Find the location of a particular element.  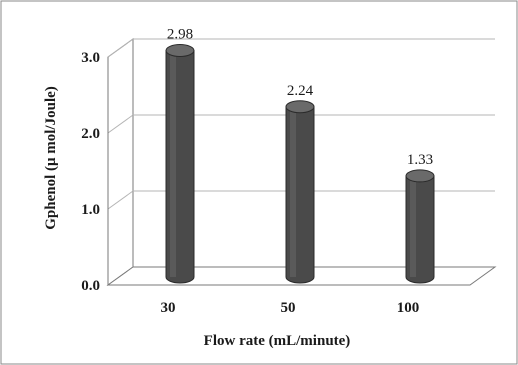

x-tick-label: 30 is located at coordinates (168, 308).